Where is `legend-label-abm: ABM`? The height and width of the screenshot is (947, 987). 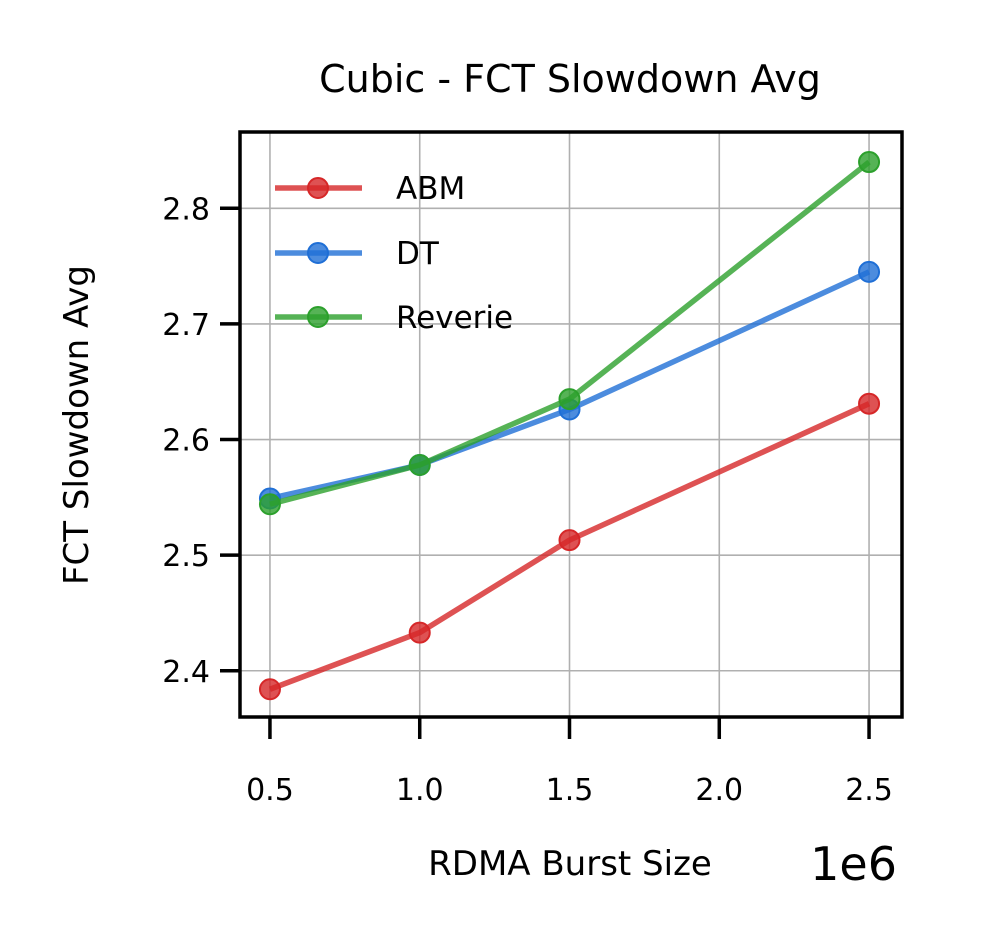 legend-label-abm: ABM is located at coordinates (430, 189).